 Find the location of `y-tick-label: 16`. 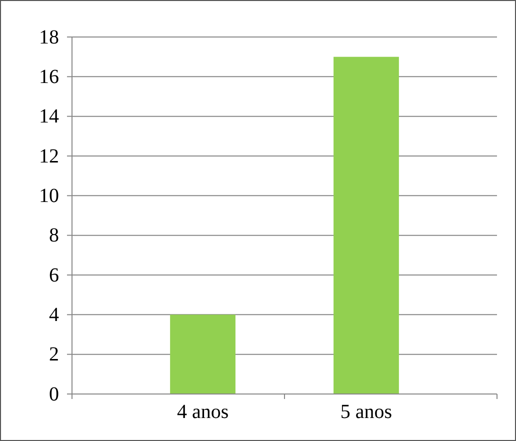

y-tick-label: 16 is located at coordinates (49, 77).